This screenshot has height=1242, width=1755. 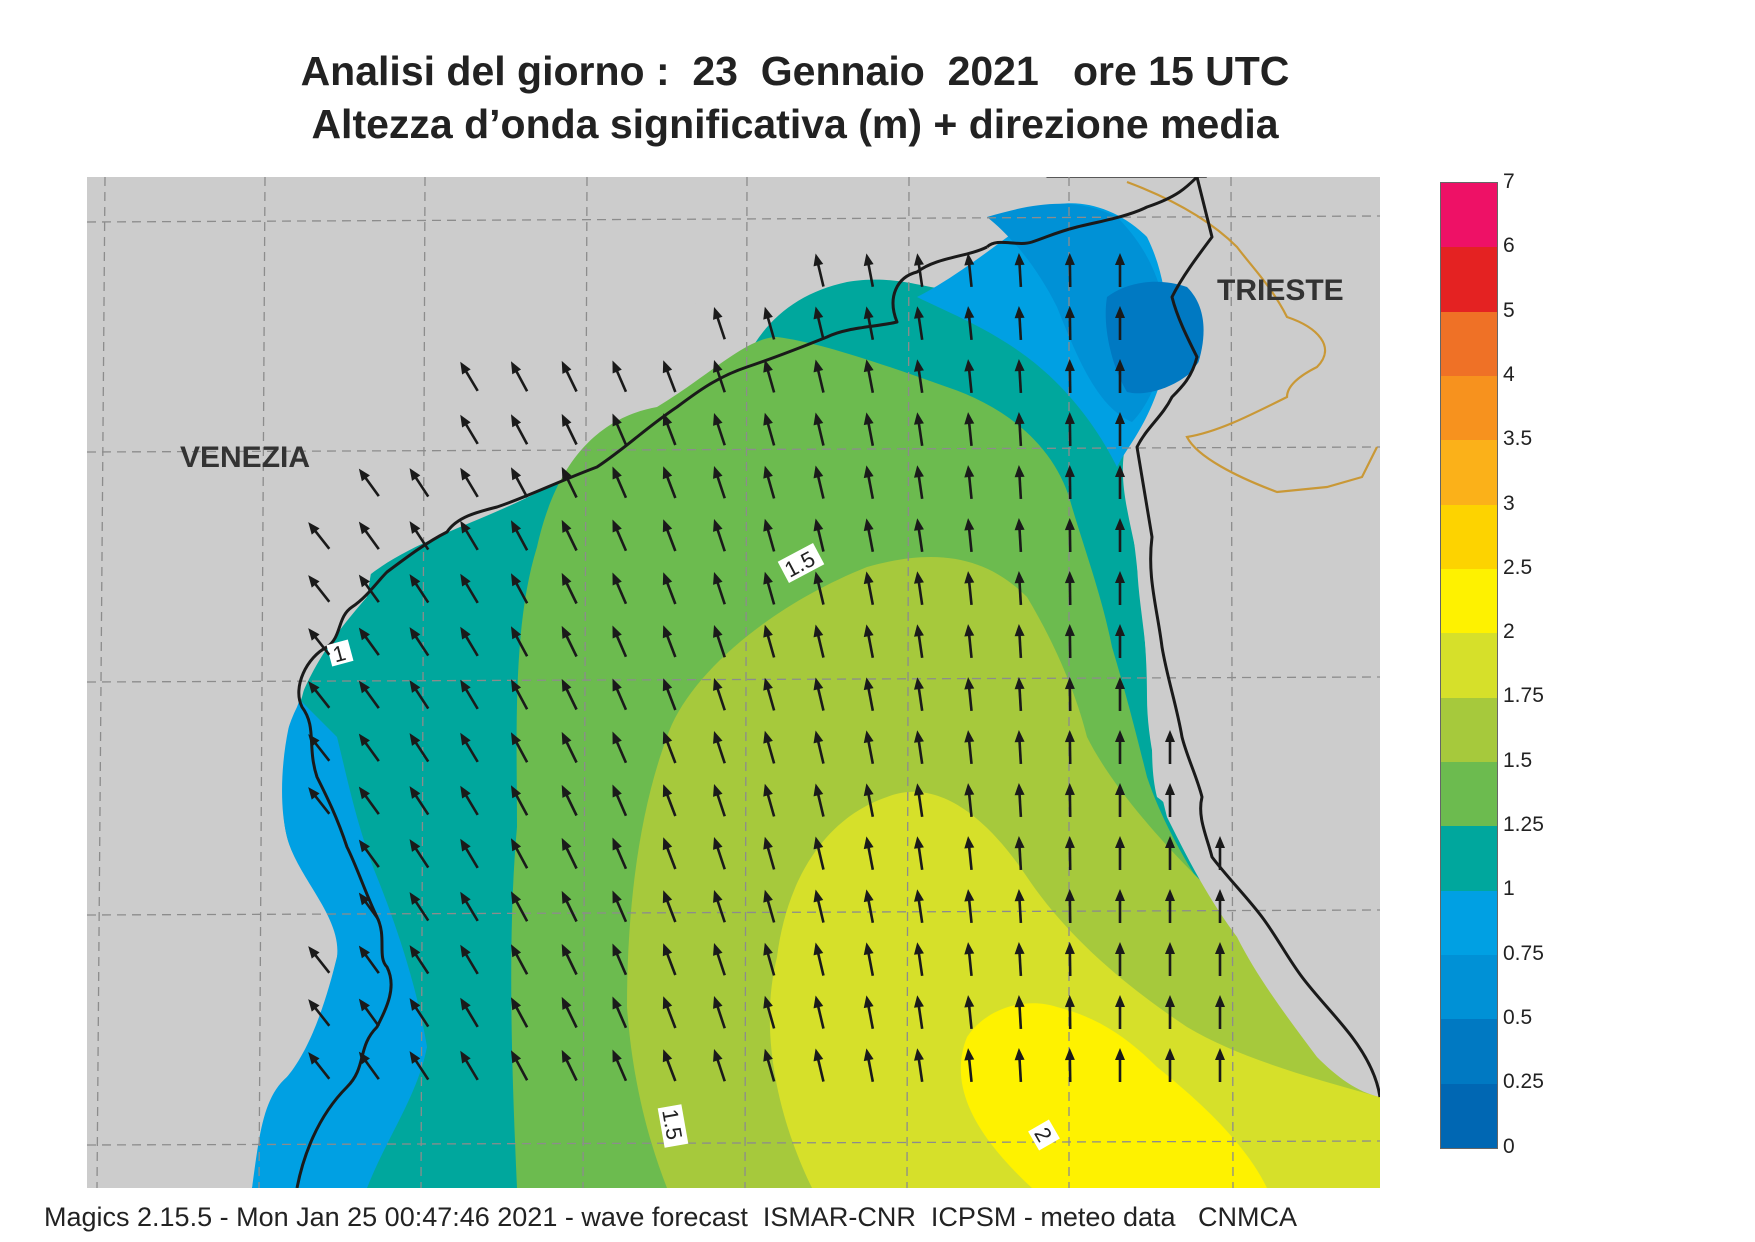 I want to click on land-north-coast, so click(x=837, y=247).